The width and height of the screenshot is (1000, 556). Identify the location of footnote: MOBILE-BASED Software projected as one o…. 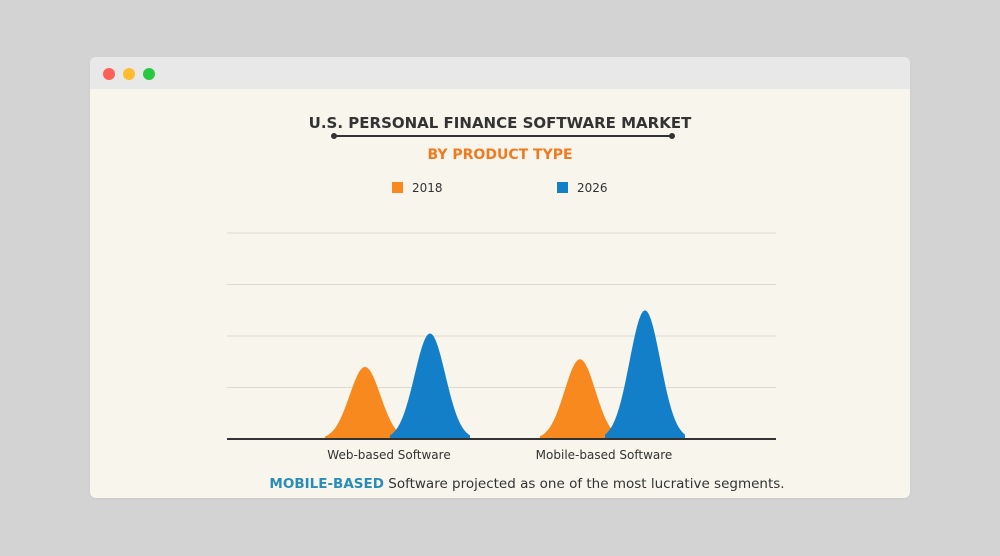
(526, 484).